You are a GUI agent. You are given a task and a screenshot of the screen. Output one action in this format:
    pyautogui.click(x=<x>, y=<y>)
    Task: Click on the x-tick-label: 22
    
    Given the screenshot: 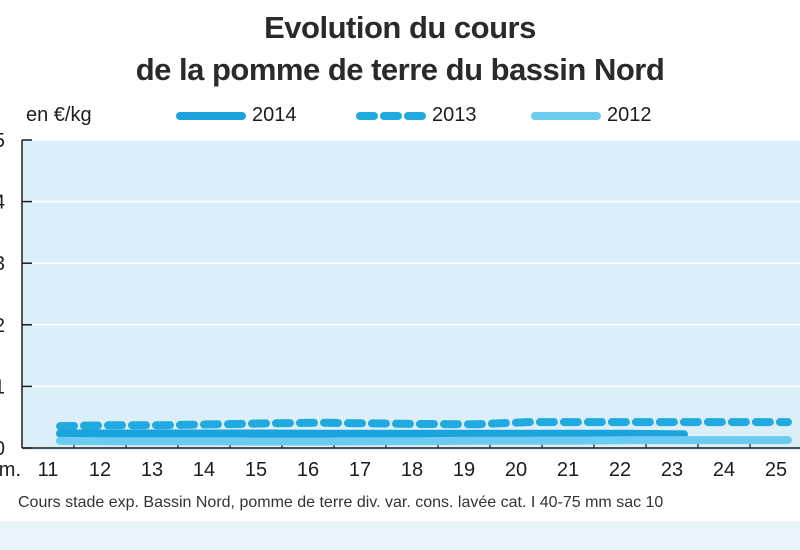 What is the action you would take?
    pyautogui.click(x=620, y=470)
    